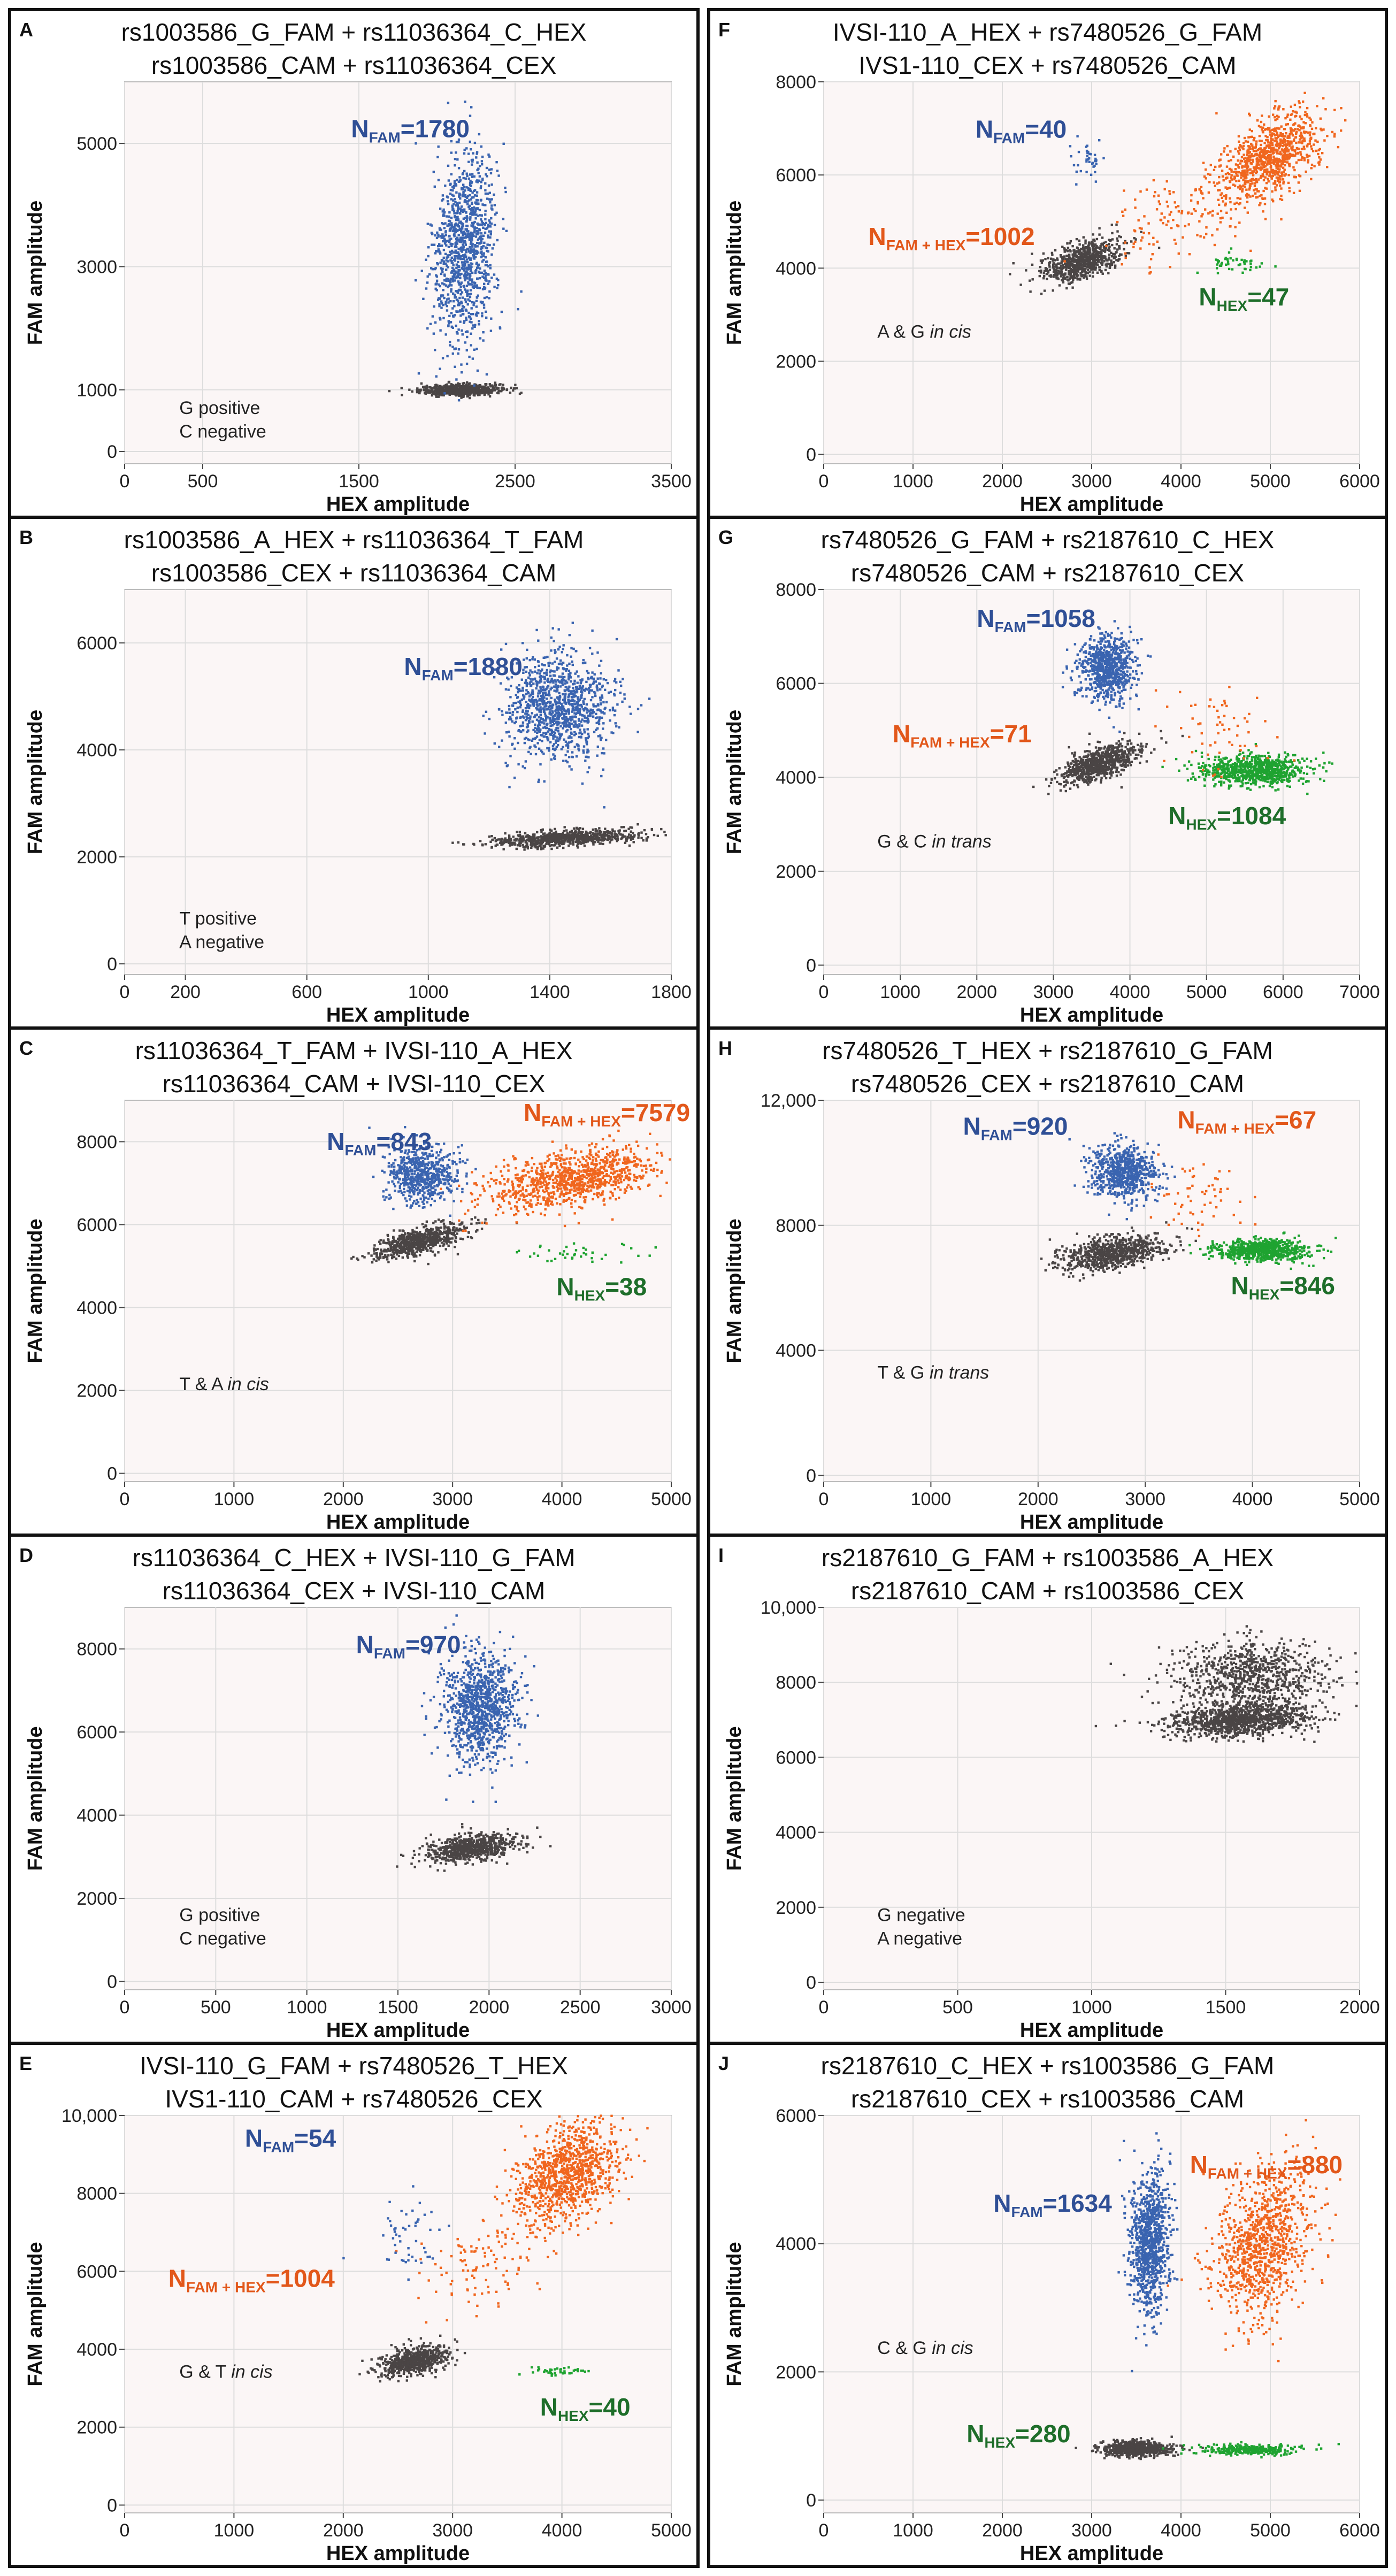 This screenshot has height=2576, width=1396. What do you see at coordinates (96, 750) in the screenshot?
I see `y-tick-label: 4000` at bounding box center [96, 750].